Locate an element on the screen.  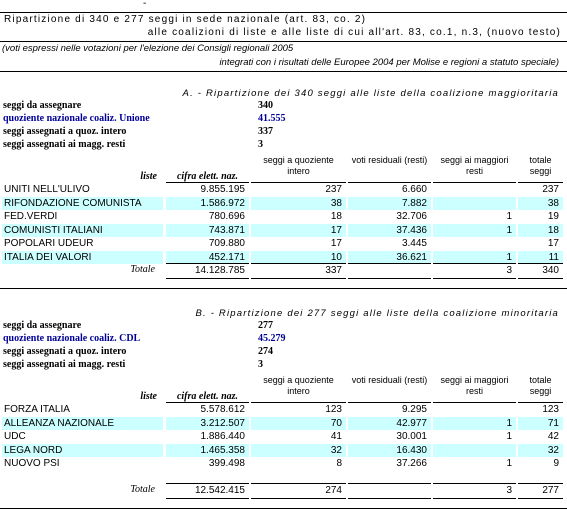
rule is located at coordinates (283, 41).